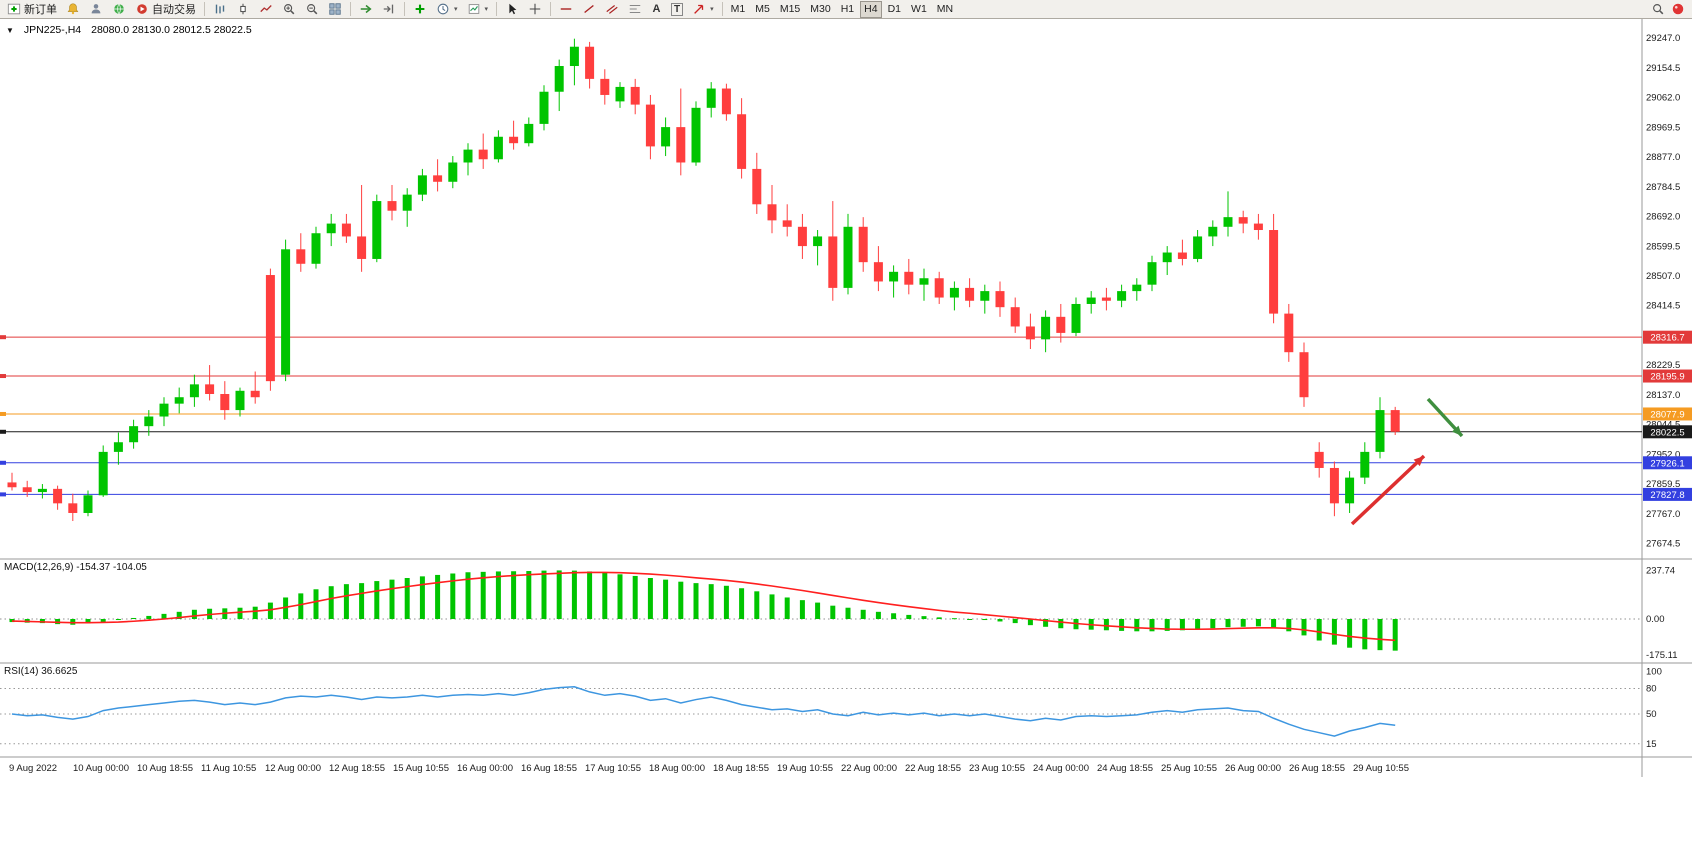  What do you see at coordinates (741, 768) in the screenshot?
I see `svg-text: 18 Aug 18:55` at bounding box center [741, 768].